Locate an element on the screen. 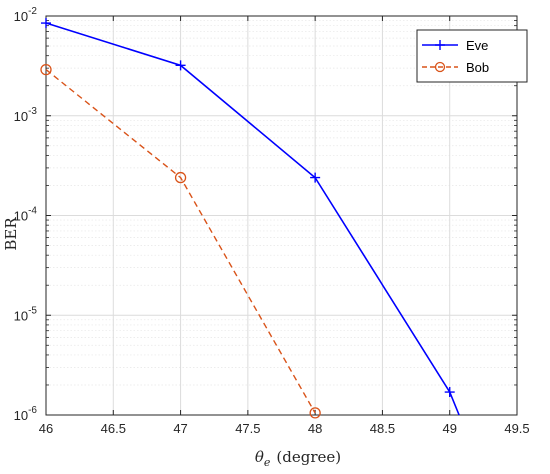 The image size is (550, 474). legend-bob-marker-circle is located at coordinates (440, 67).